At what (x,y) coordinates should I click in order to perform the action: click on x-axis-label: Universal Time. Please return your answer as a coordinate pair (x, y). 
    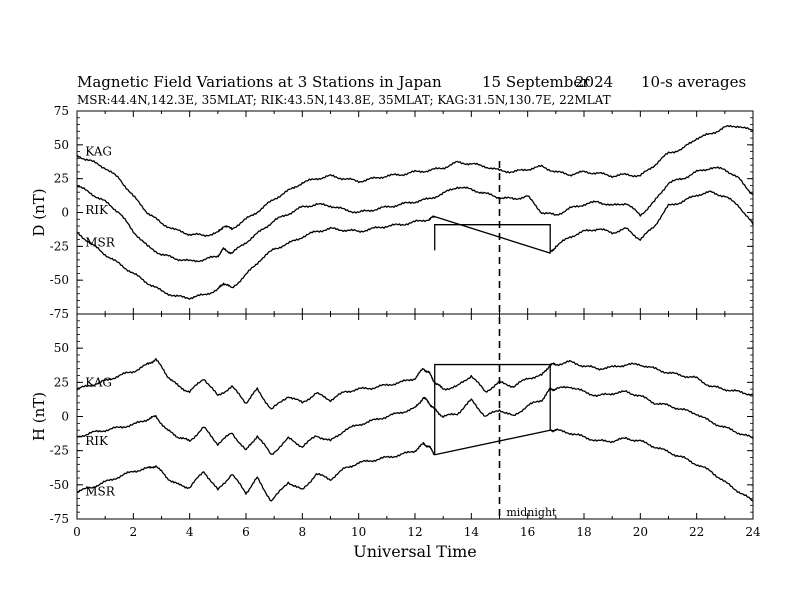
    Looking at the image, I should click on (414, 551).